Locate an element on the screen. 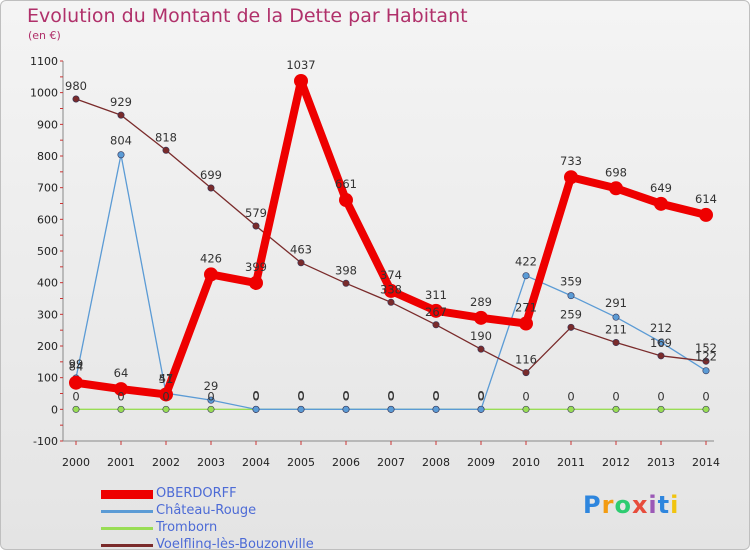 Image resolution: width=750 pixels, height=550 pixels. x-tick-label: 2007 is located at coordinates (391, 462).